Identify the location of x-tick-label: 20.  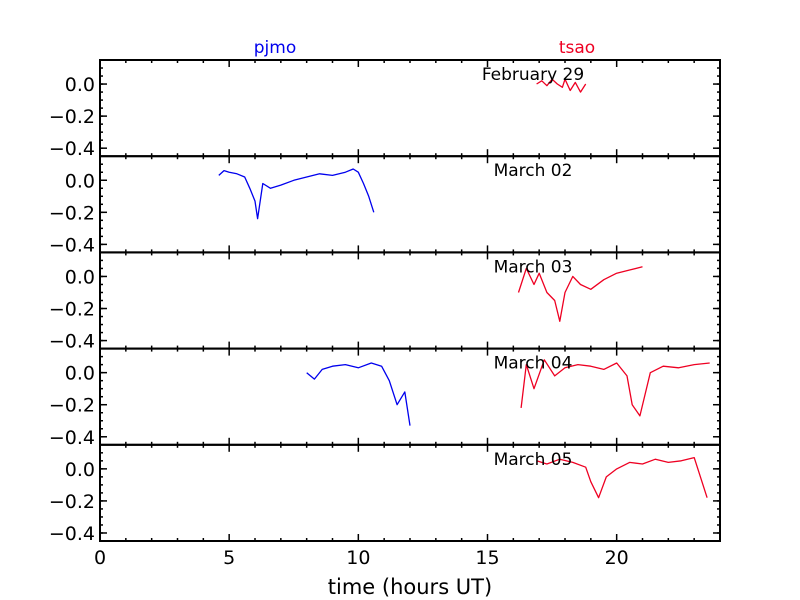
(617, 558).